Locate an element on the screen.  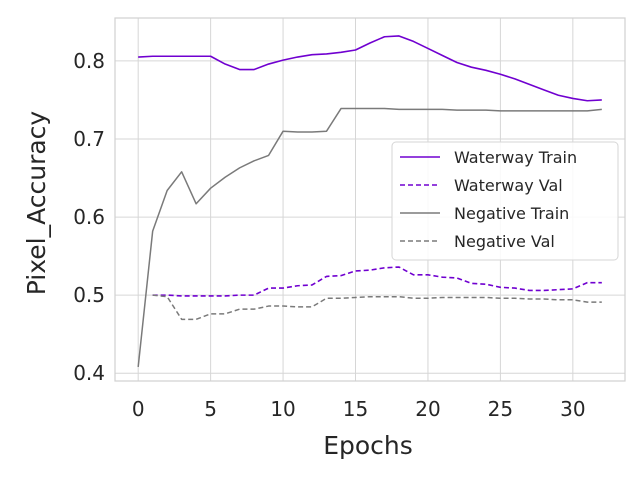
legend-label: Negative Train is located at coordinates (511, 213).